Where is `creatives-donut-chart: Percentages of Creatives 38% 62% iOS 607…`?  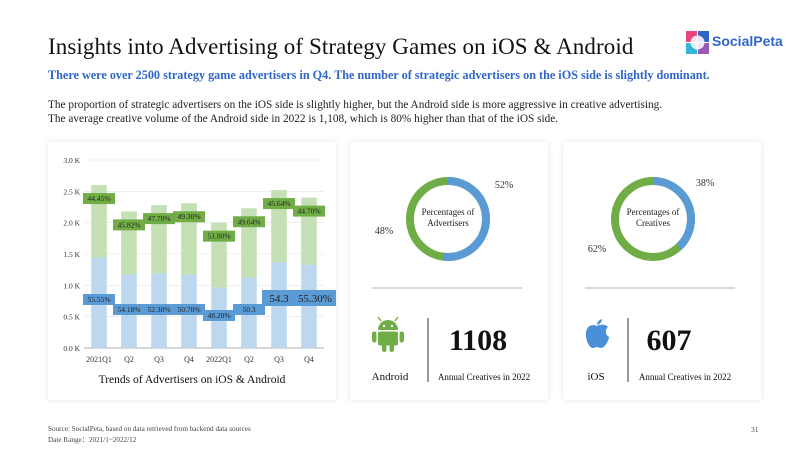
creatives-donut-chart: Percentages of Creatives 38% 62% iOS 607… is located at coordinates (660, 280).